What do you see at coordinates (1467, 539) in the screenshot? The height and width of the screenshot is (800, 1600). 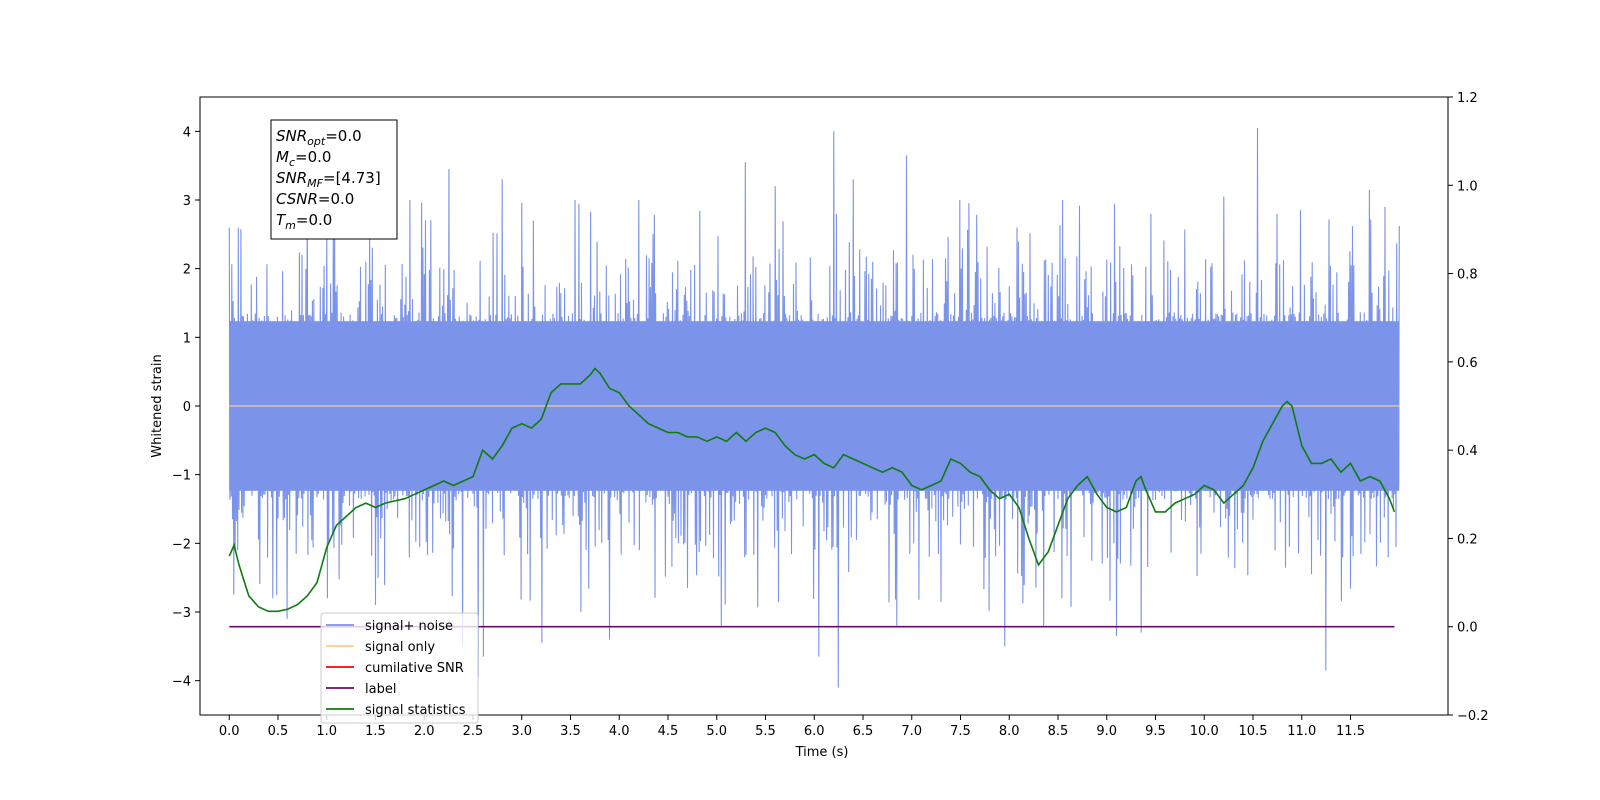 I see `y2-tick-label: 0.2` at bounding box center [1467, 539].